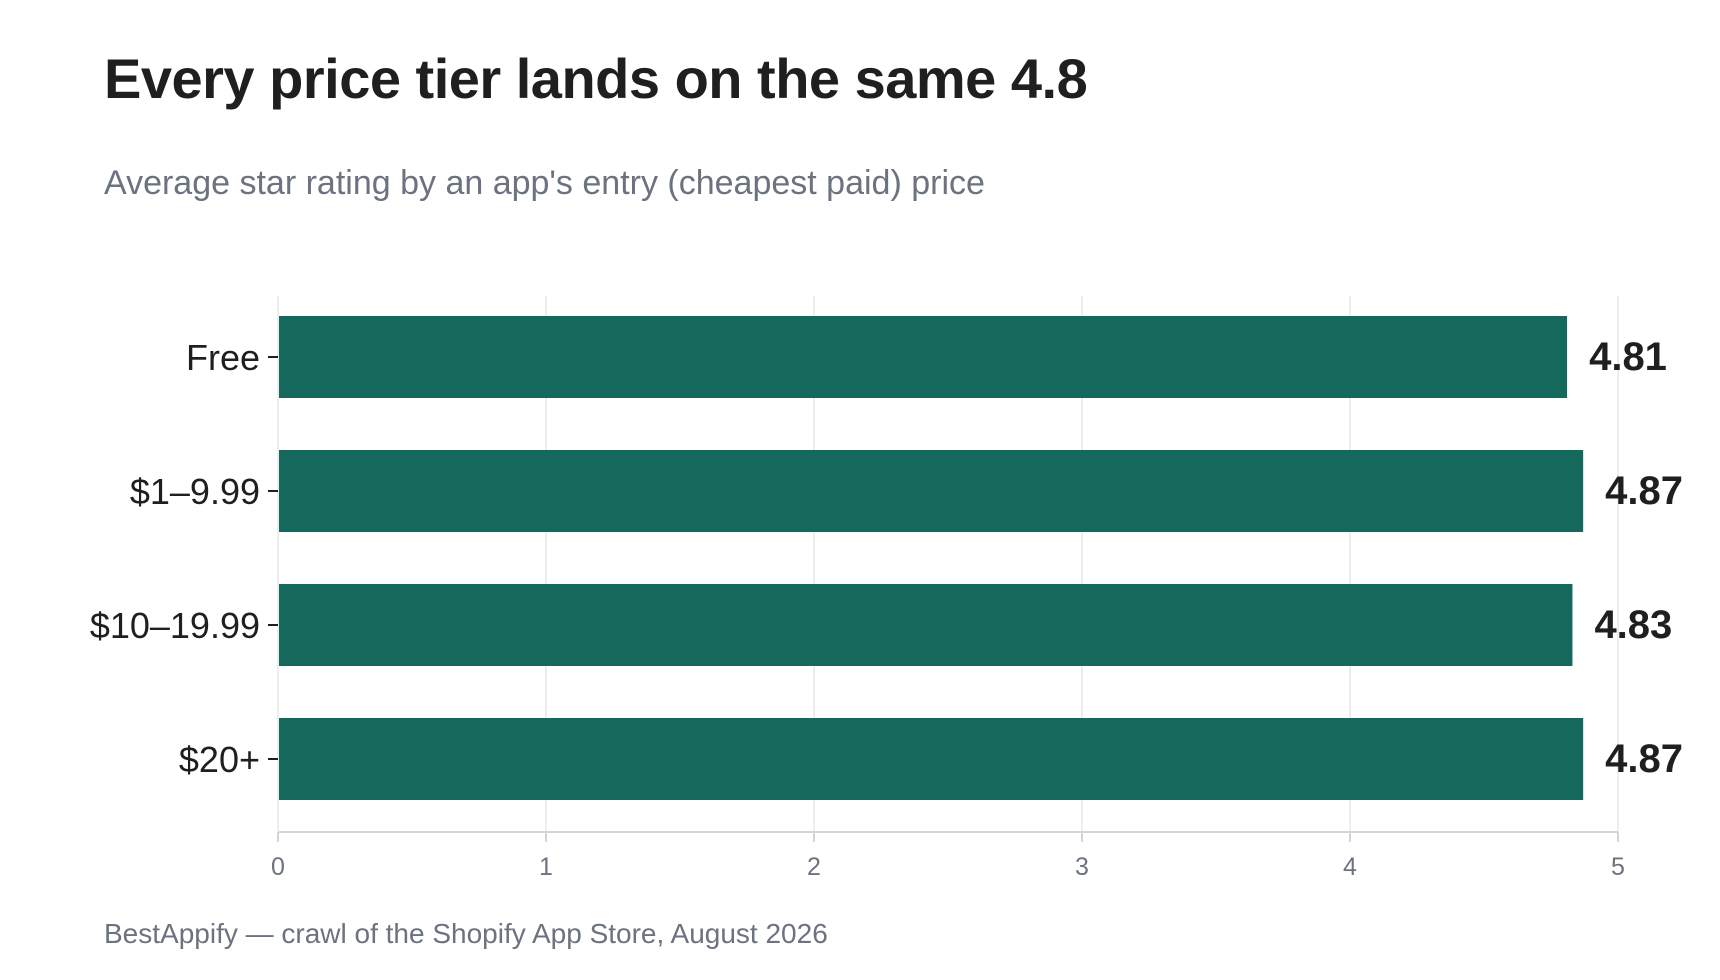 Image resolution: width=1720 pixels, height=980 pixels. Describe the element at coordinates (1082, 867) in the screenshot. I see `x-tick-label: 3` at that location.